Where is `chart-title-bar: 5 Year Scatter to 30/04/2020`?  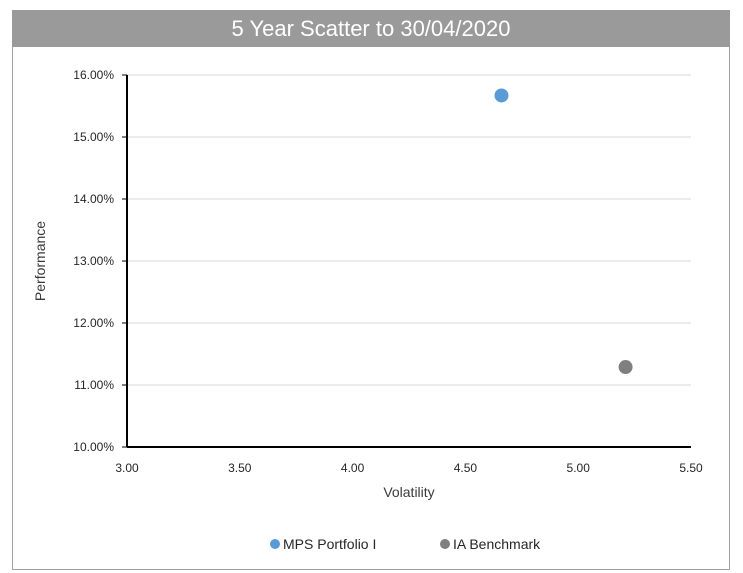
chart-title-bar: 5 Year Scatter to 30/04/2020 is located at coordinates (371, 28).